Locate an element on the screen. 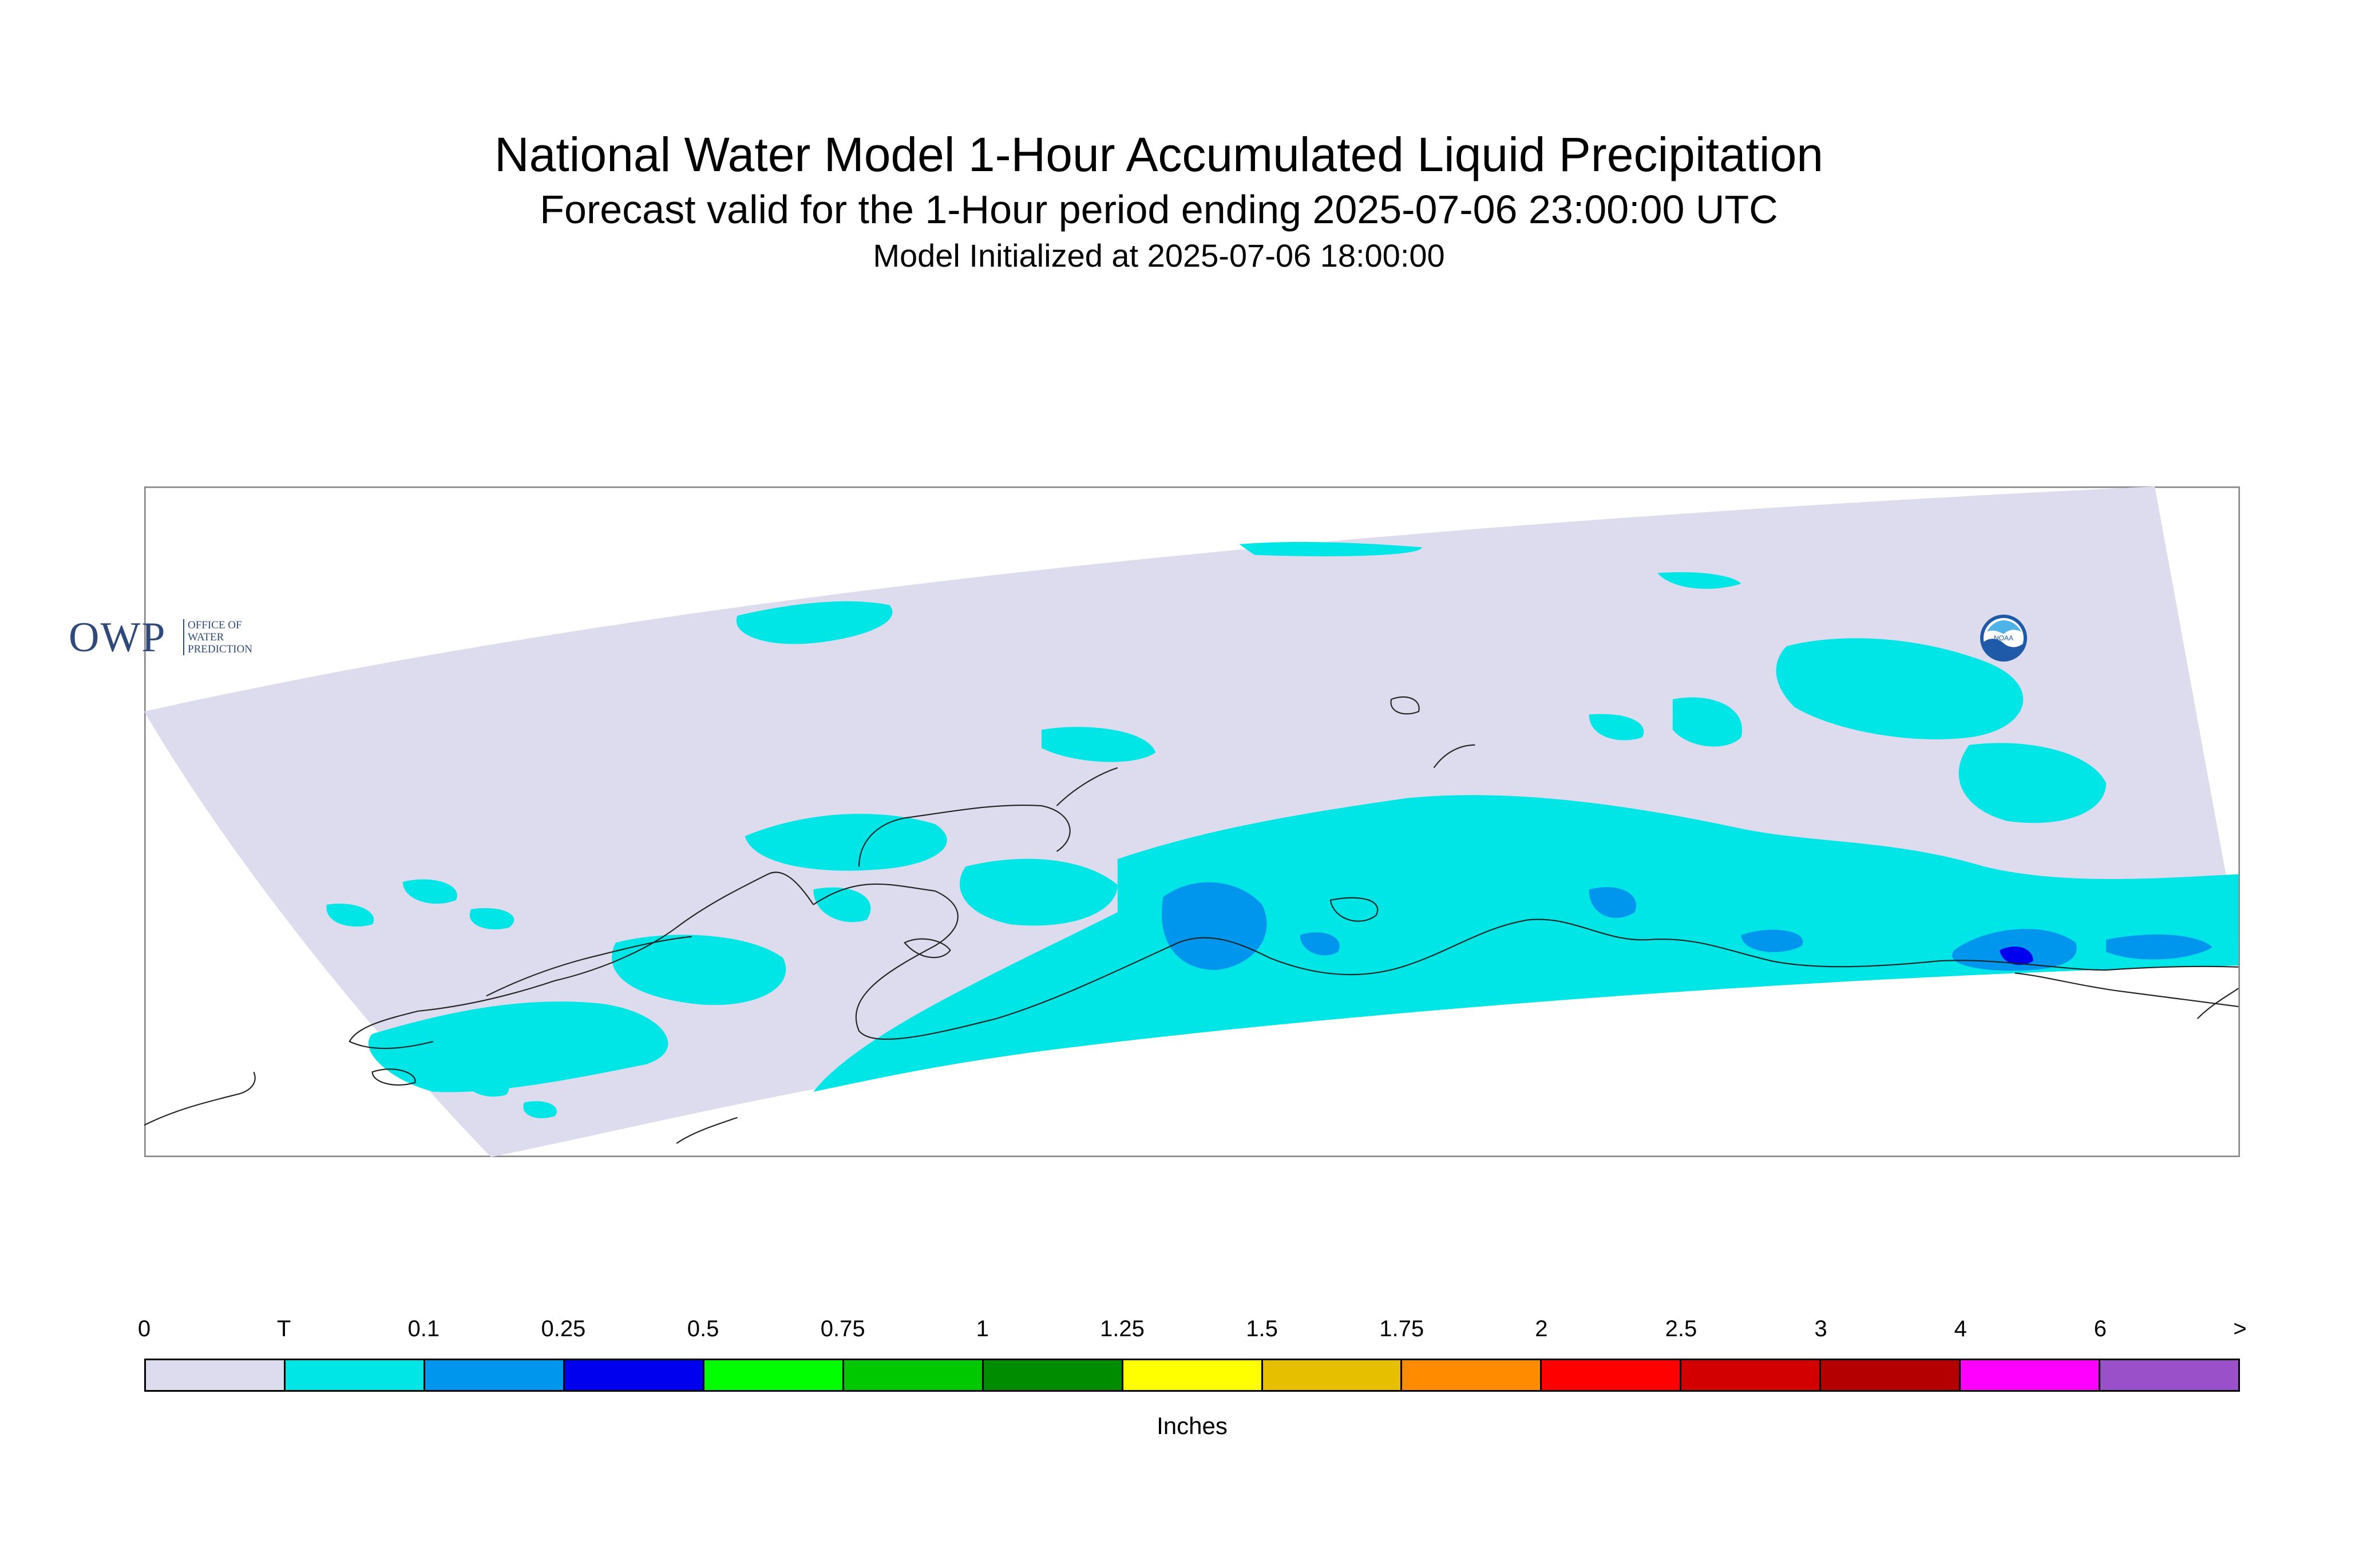  legend-tick-label: 6 is located at coordinates (2100, 1328).